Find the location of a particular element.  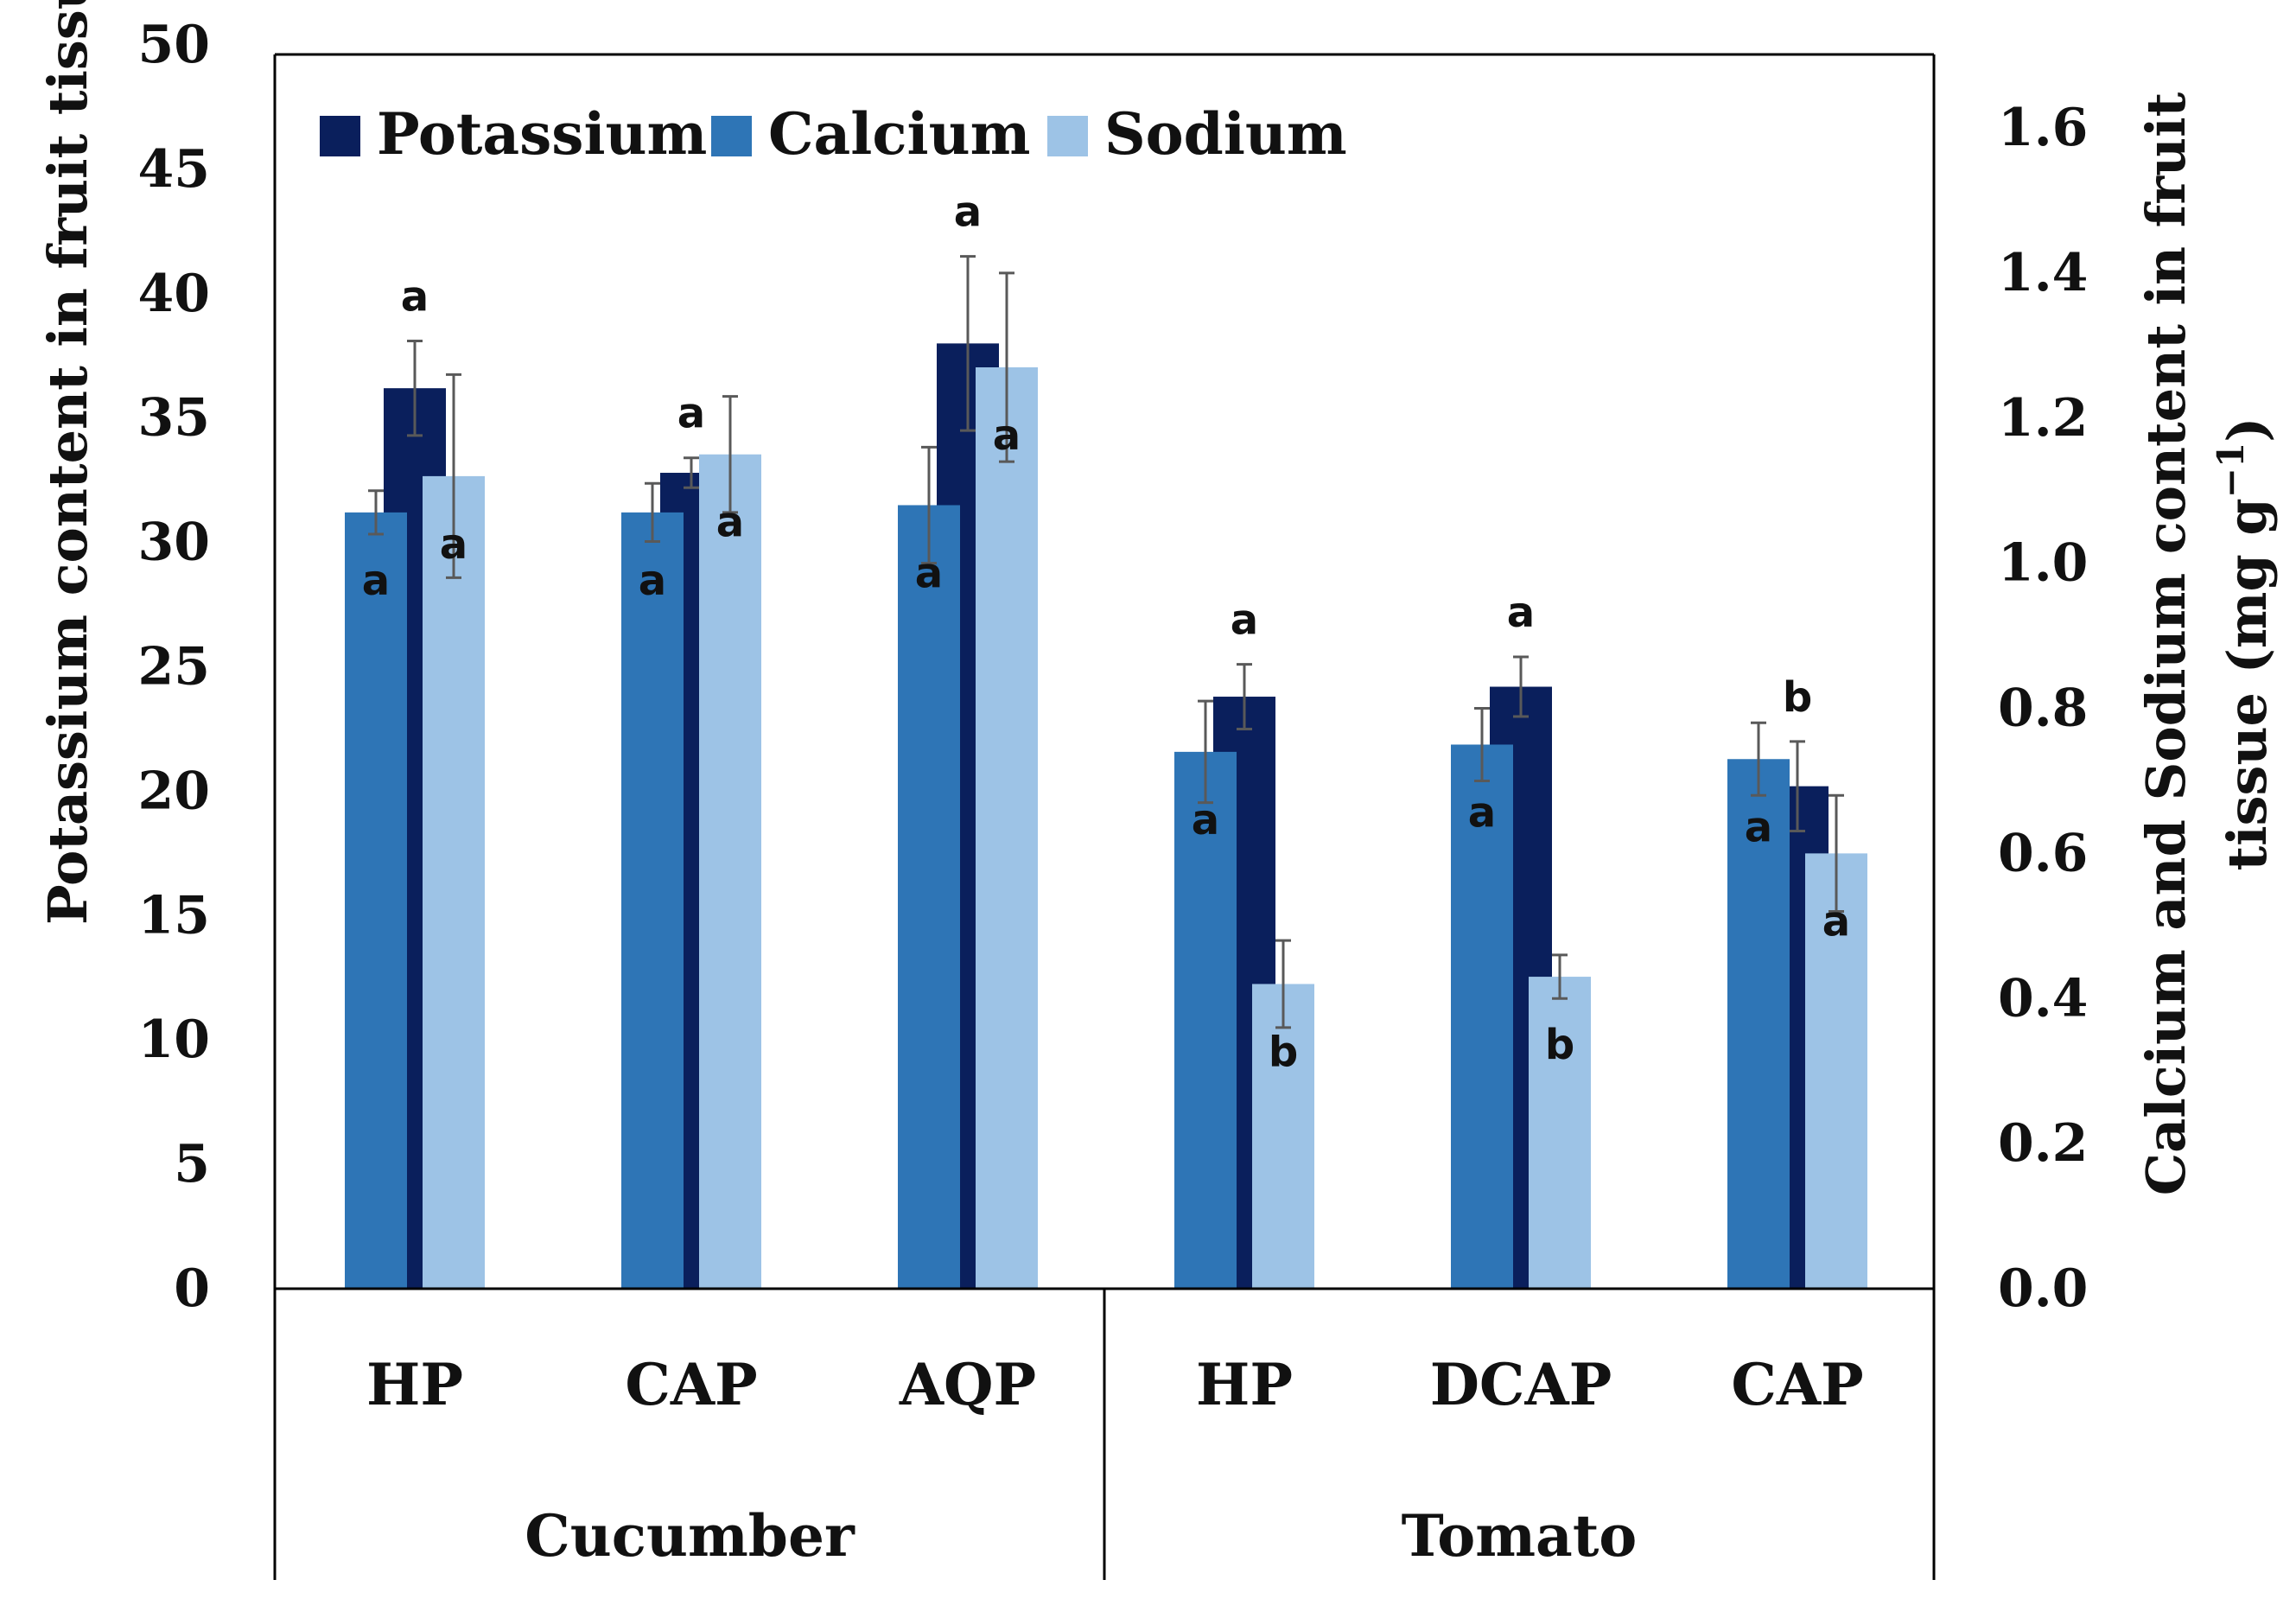

right-tick-label: 0.6 is located at coordinates (2043, 853).